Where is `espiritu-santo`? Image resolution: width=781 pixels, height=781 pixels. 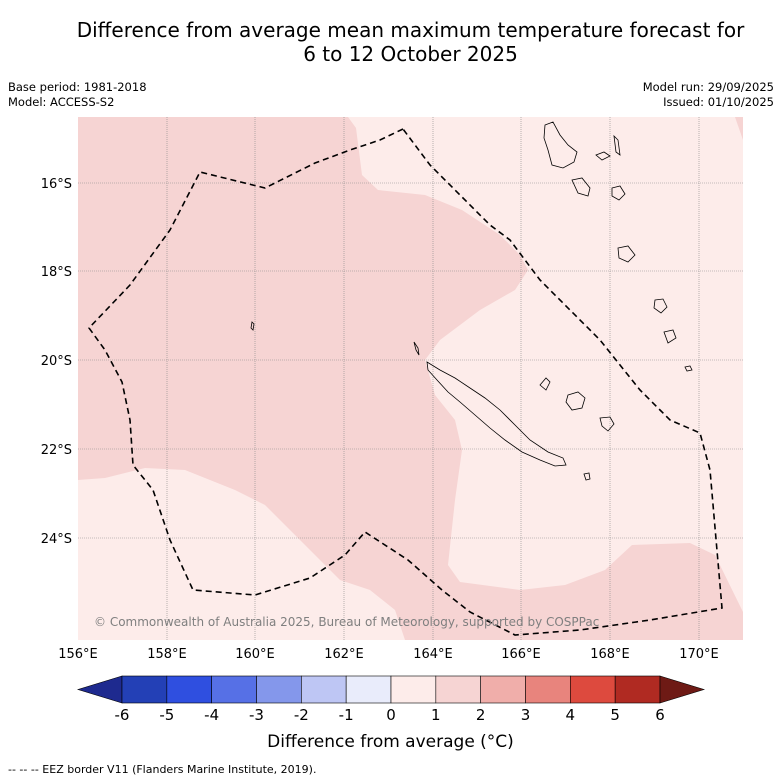
espiritu-santo is located at coordinates (560, 145).